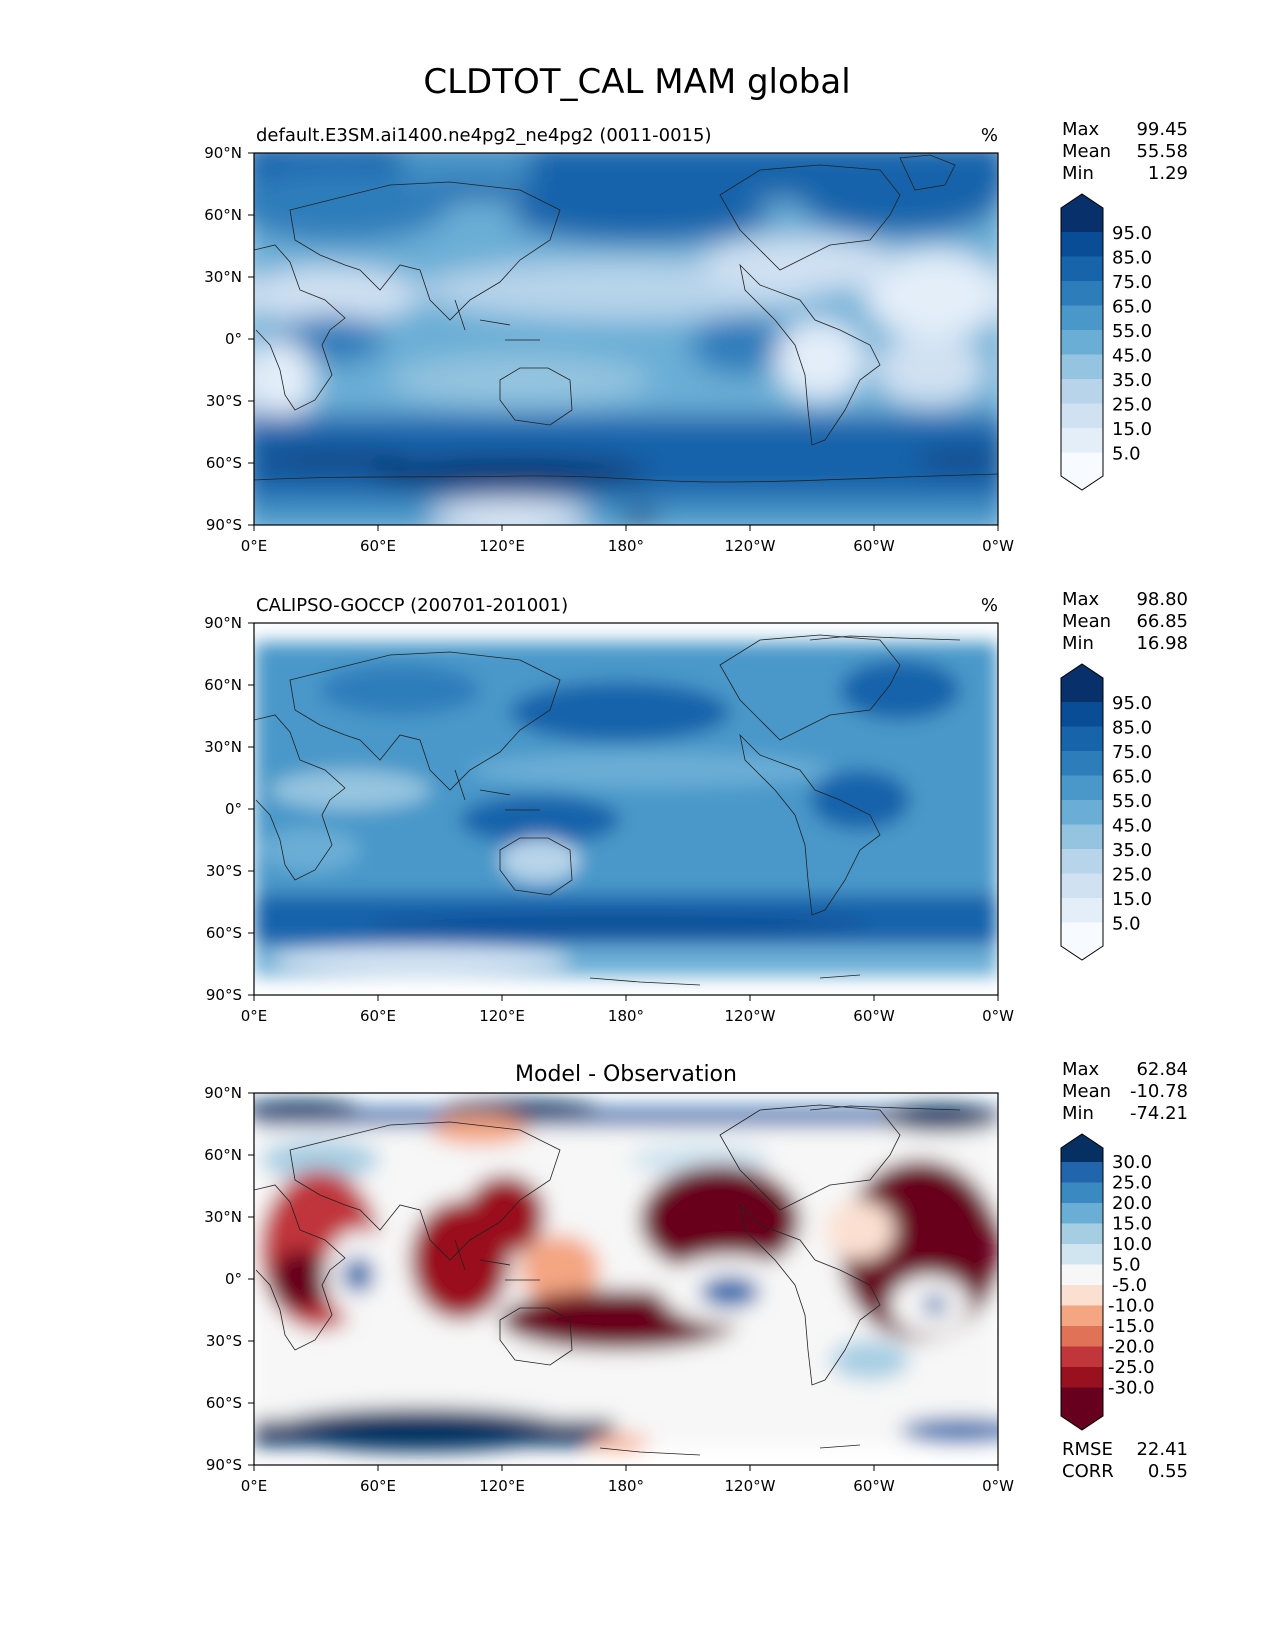 The image size is (1275, 1650). Describe the element at coordinates (626, 339) in the screenshot. I see `map-field` at that location.